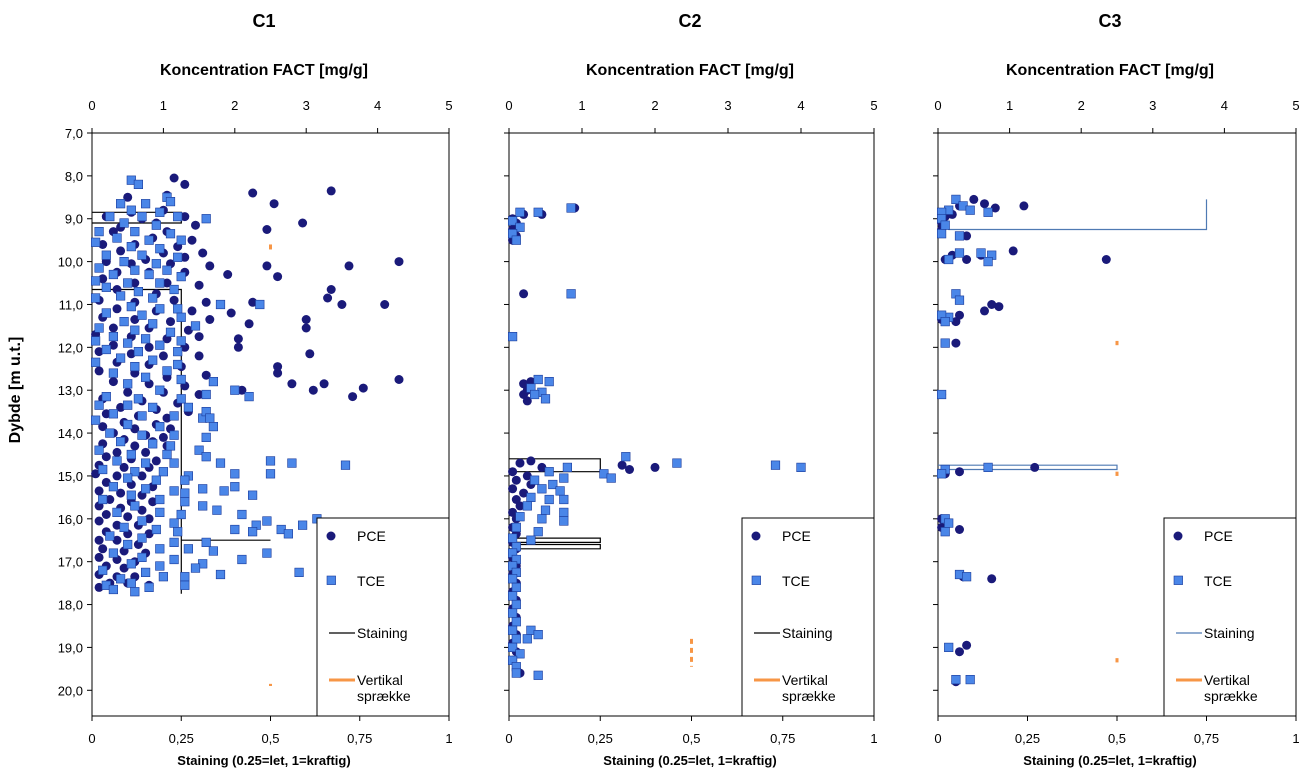 The image size is (1303, 771). What do you see at coordinates (74, 176) in the screenshot?
I see `y-tick-label: 8,0` at bounding box center [74, 176].